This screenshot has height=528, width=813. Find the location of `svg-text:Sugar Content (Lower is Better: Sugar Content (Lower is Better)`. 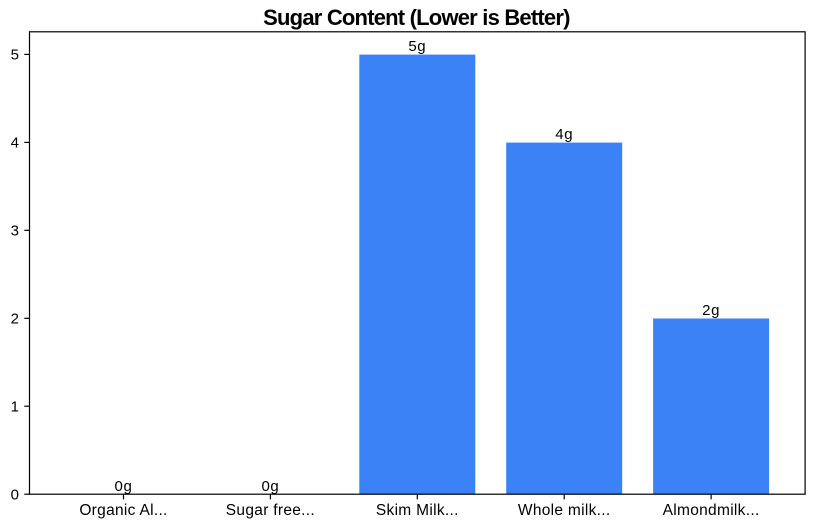

svg-text:Sugar Content (Lower is Better: Sugar Content (Lower is Better) is located at coordinates (416, 17).